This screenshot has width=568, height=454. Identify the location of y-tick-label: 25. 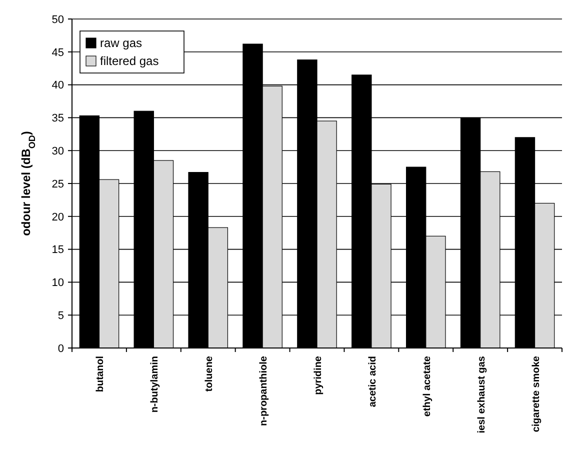
(58, 184).